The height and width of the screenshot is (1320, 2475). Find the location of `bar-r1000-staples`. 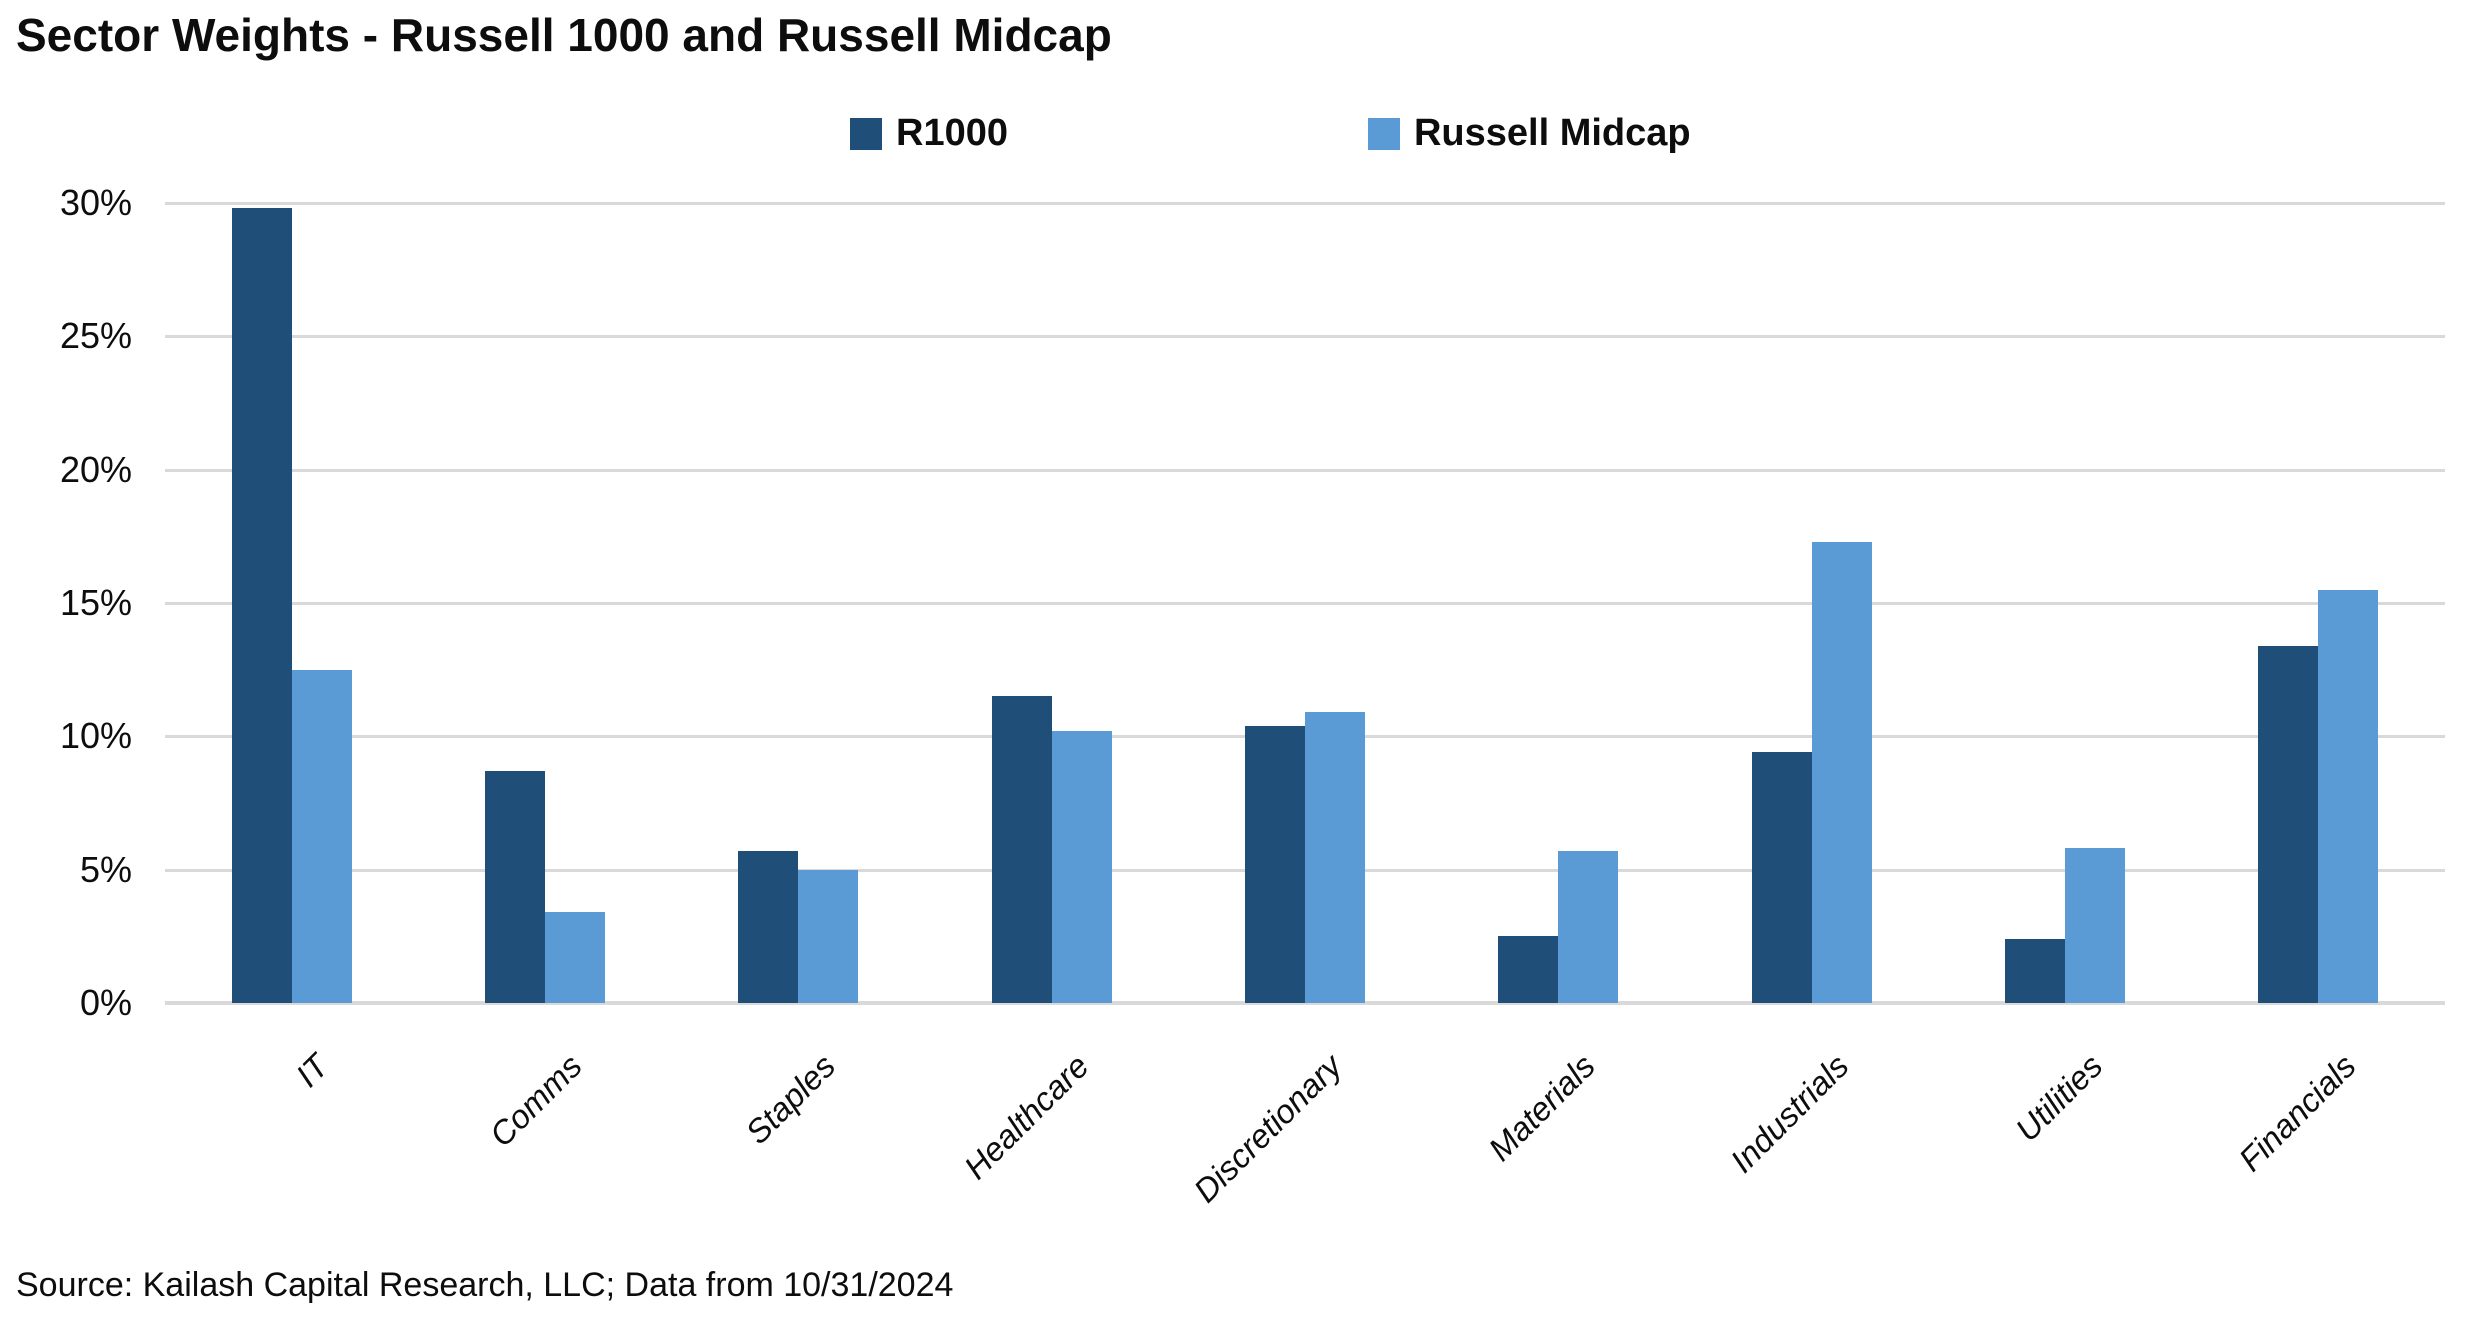

bar-r1000-staples is located at coordinates (768, 927).